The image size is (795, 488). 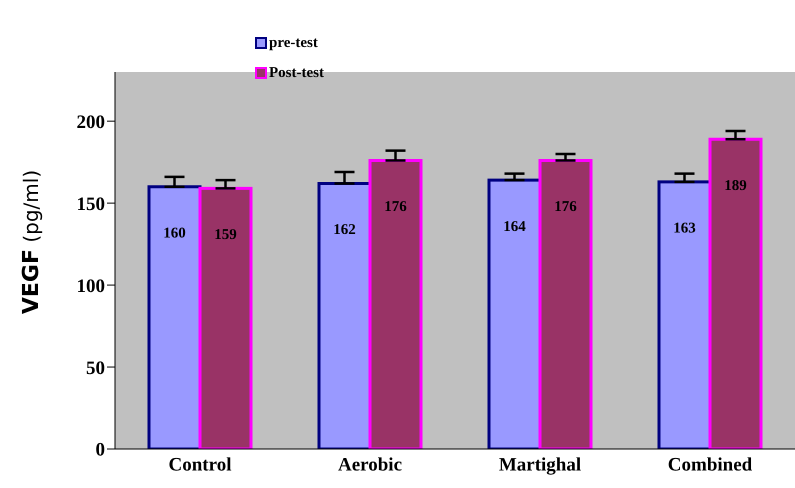 I want to click on x-tick-label: Control, so click(x=200, y=465).